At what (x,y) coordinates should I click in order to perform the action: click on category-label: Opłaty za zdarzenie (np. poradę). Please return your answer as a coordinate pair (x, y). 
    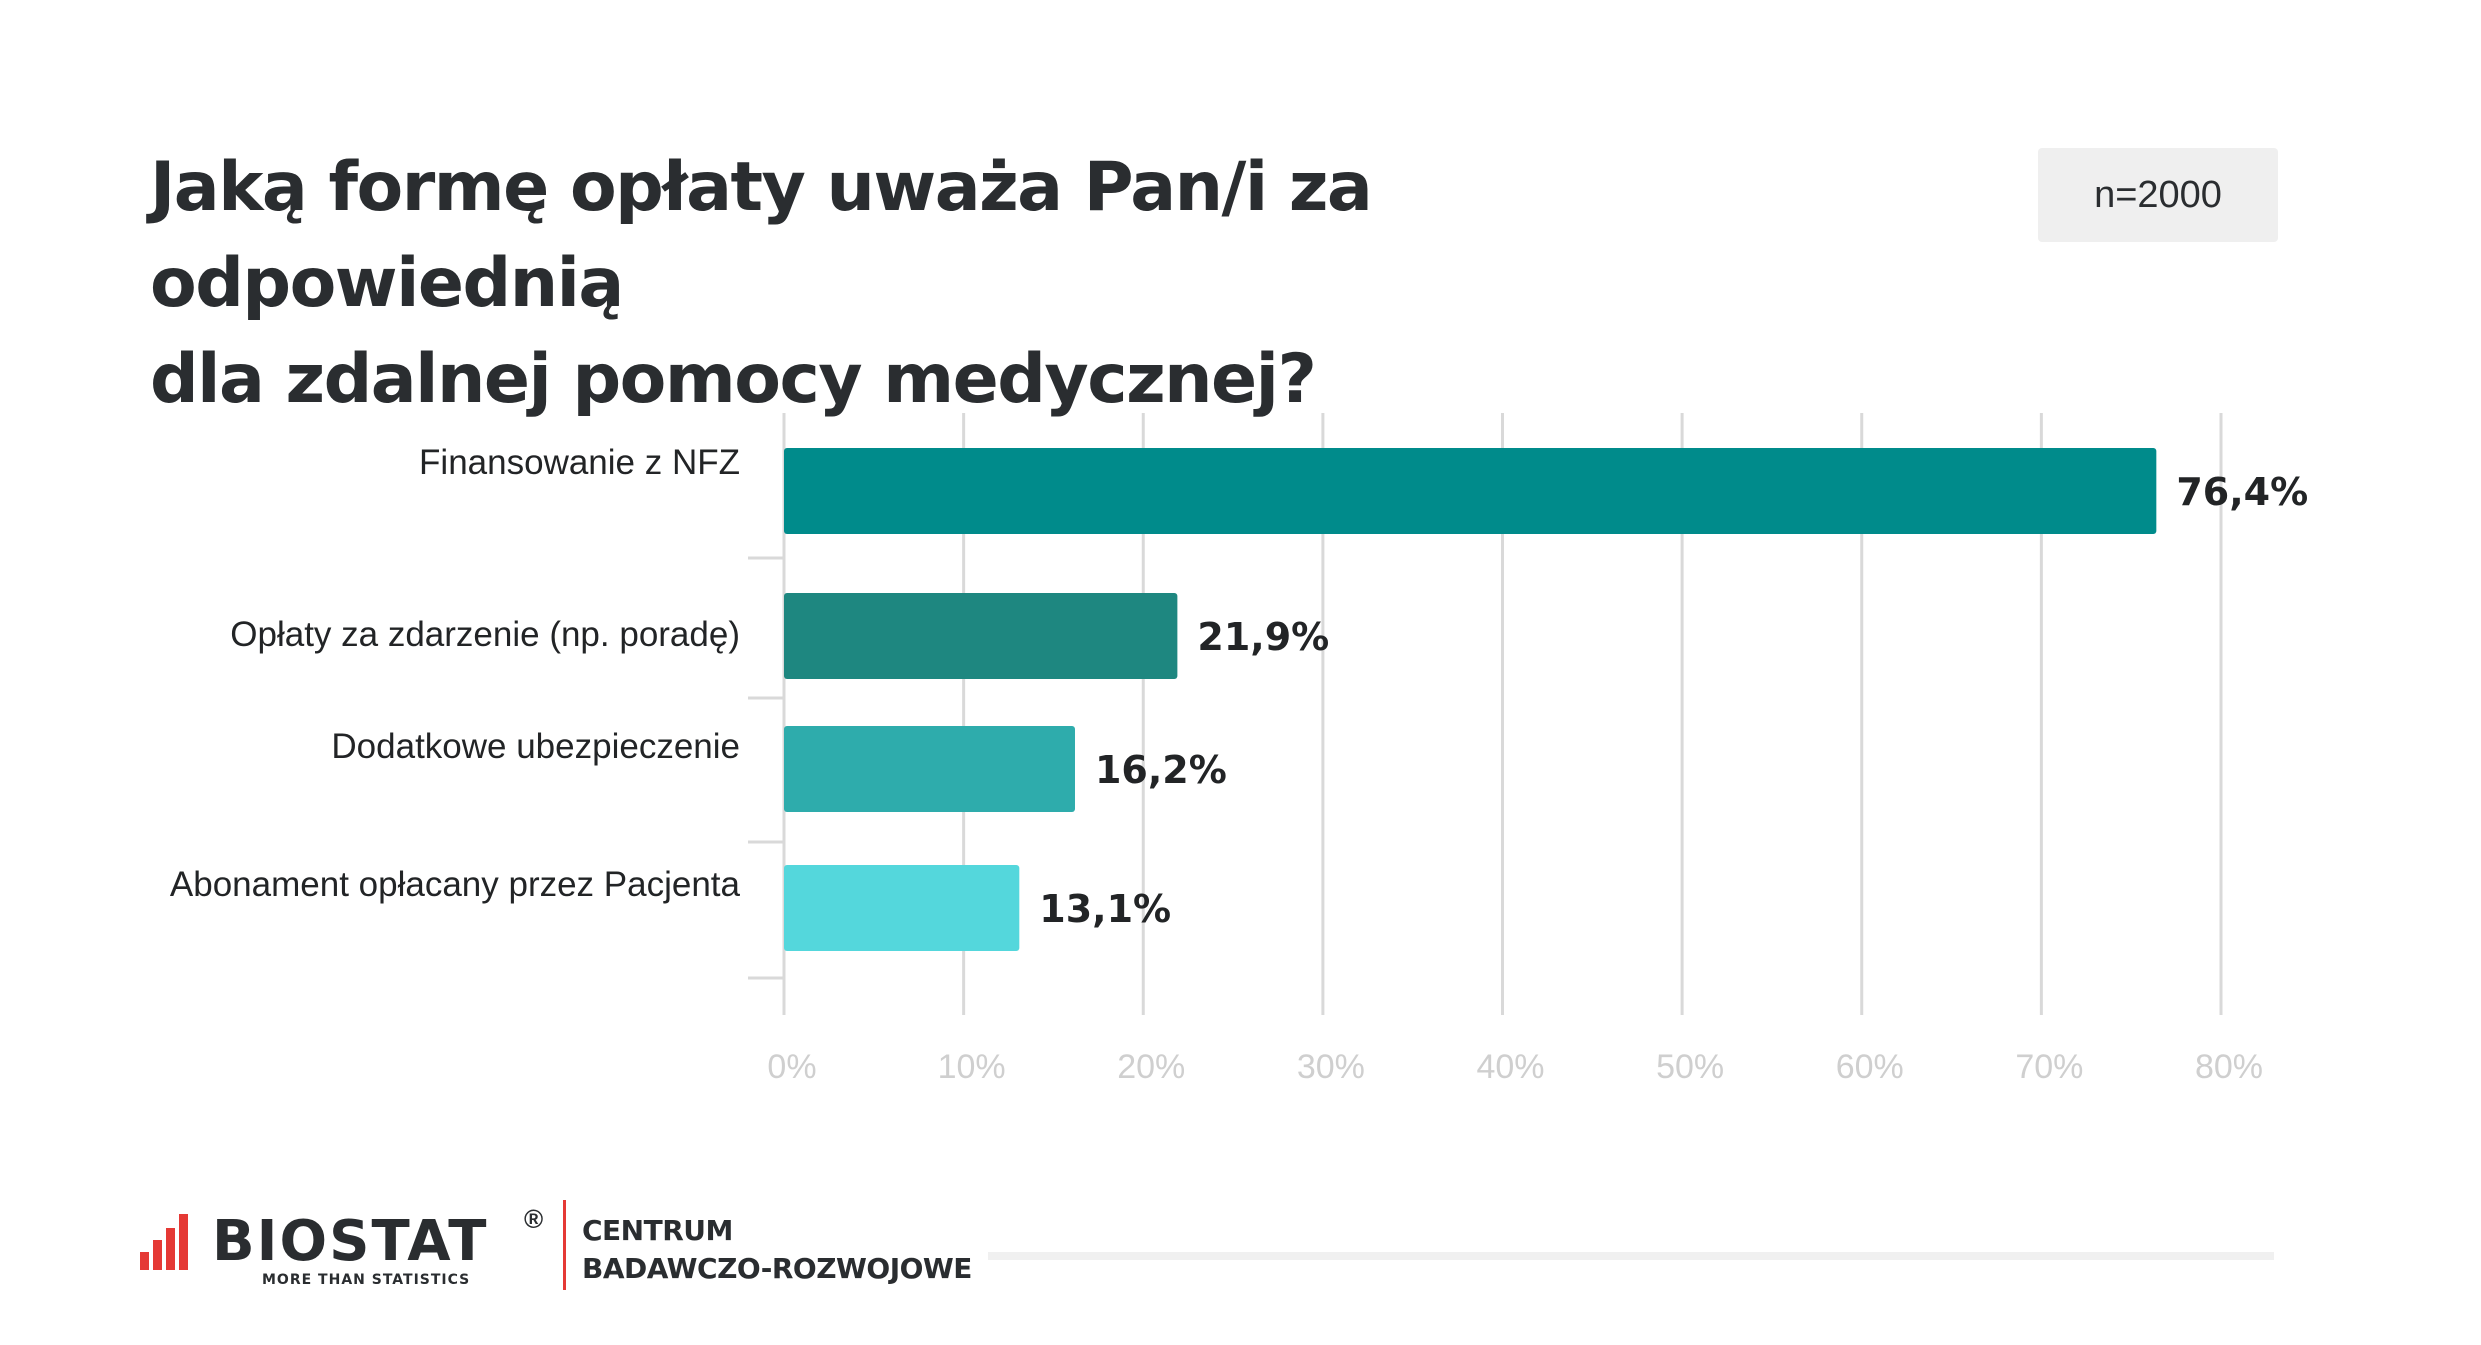
    Looking at the image, I should click on (485, 634).